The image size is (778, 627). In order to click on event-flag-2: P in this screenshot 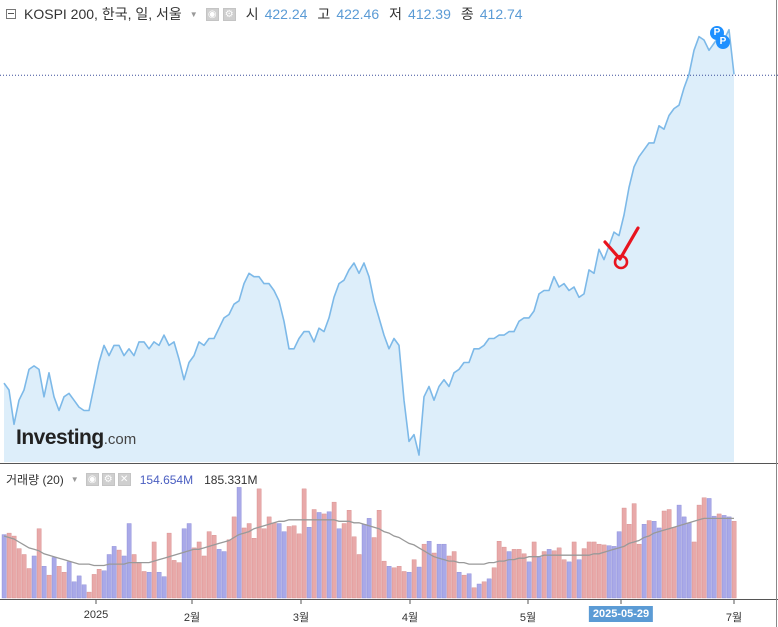, I will do `click(723, 42)`.